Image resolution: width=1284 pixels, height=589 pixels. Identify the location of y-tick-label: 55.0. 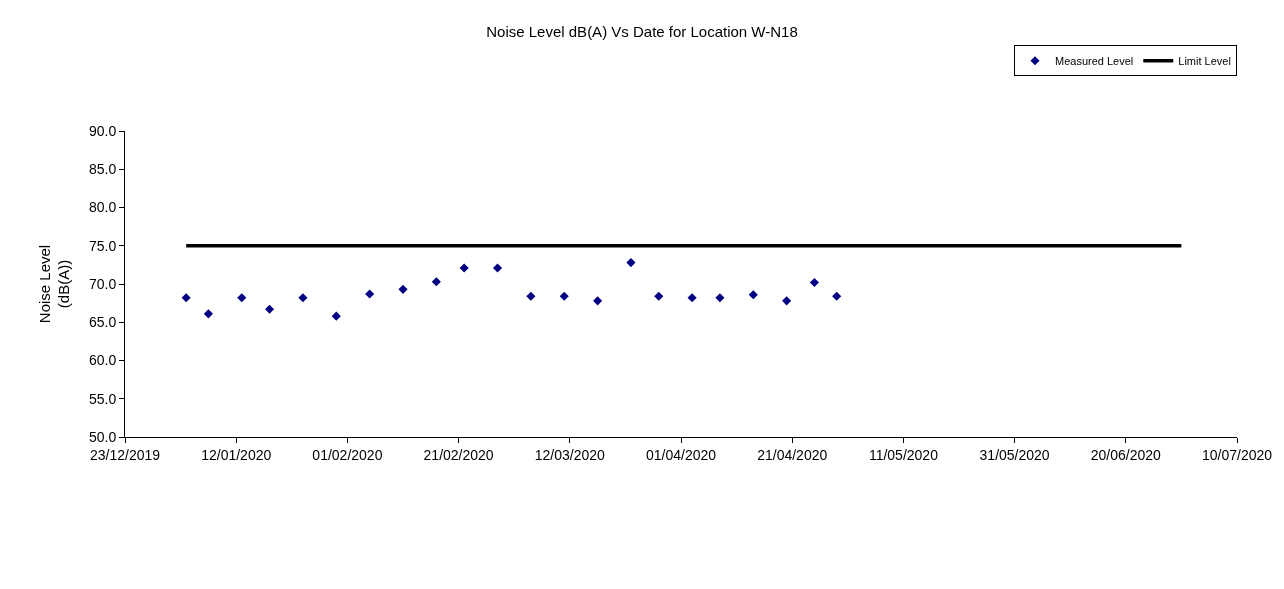
(102, 398).